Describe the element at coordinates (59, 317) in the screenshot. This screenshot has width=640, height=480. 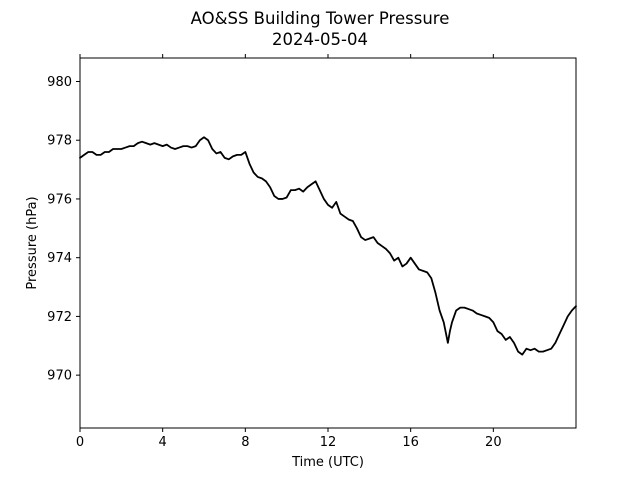
I see `y-tick-label: 972` at that location.